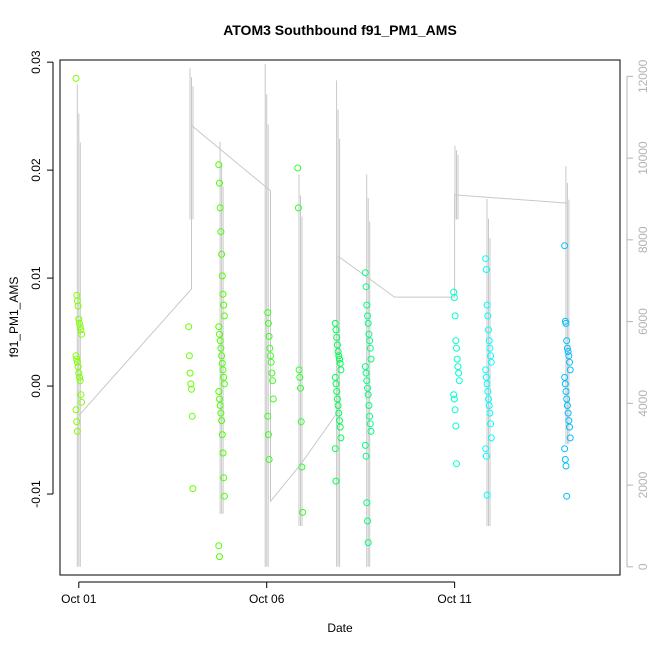 Image resolution: width=650 pixels, height=650 pixels. I want to click on x-axis-label: Date, so click(340, 628).